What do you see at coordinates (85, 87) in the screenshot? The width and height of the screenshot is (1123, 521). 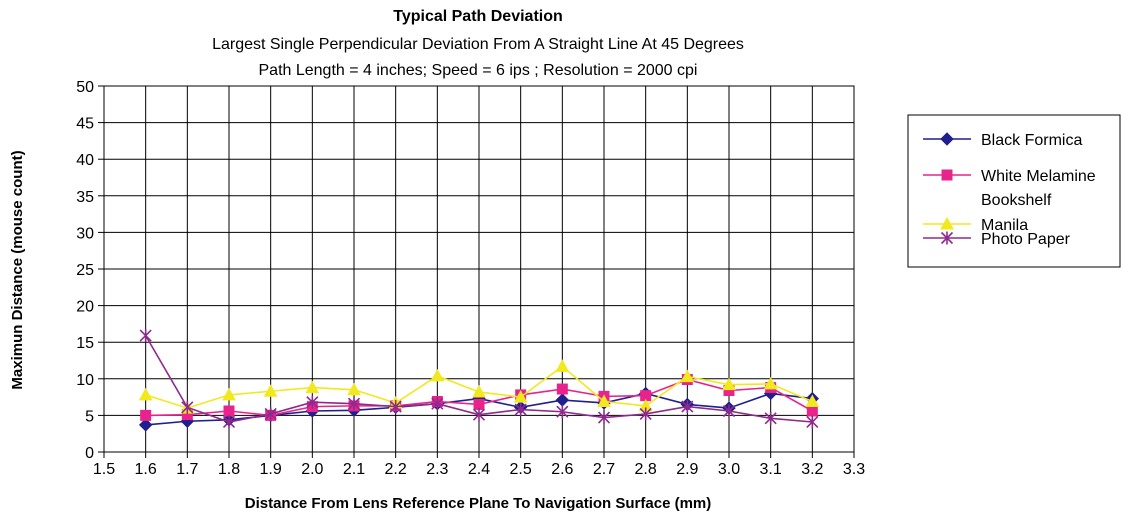 I see `y-tick-label: 50` at bounding box center [85, 87].